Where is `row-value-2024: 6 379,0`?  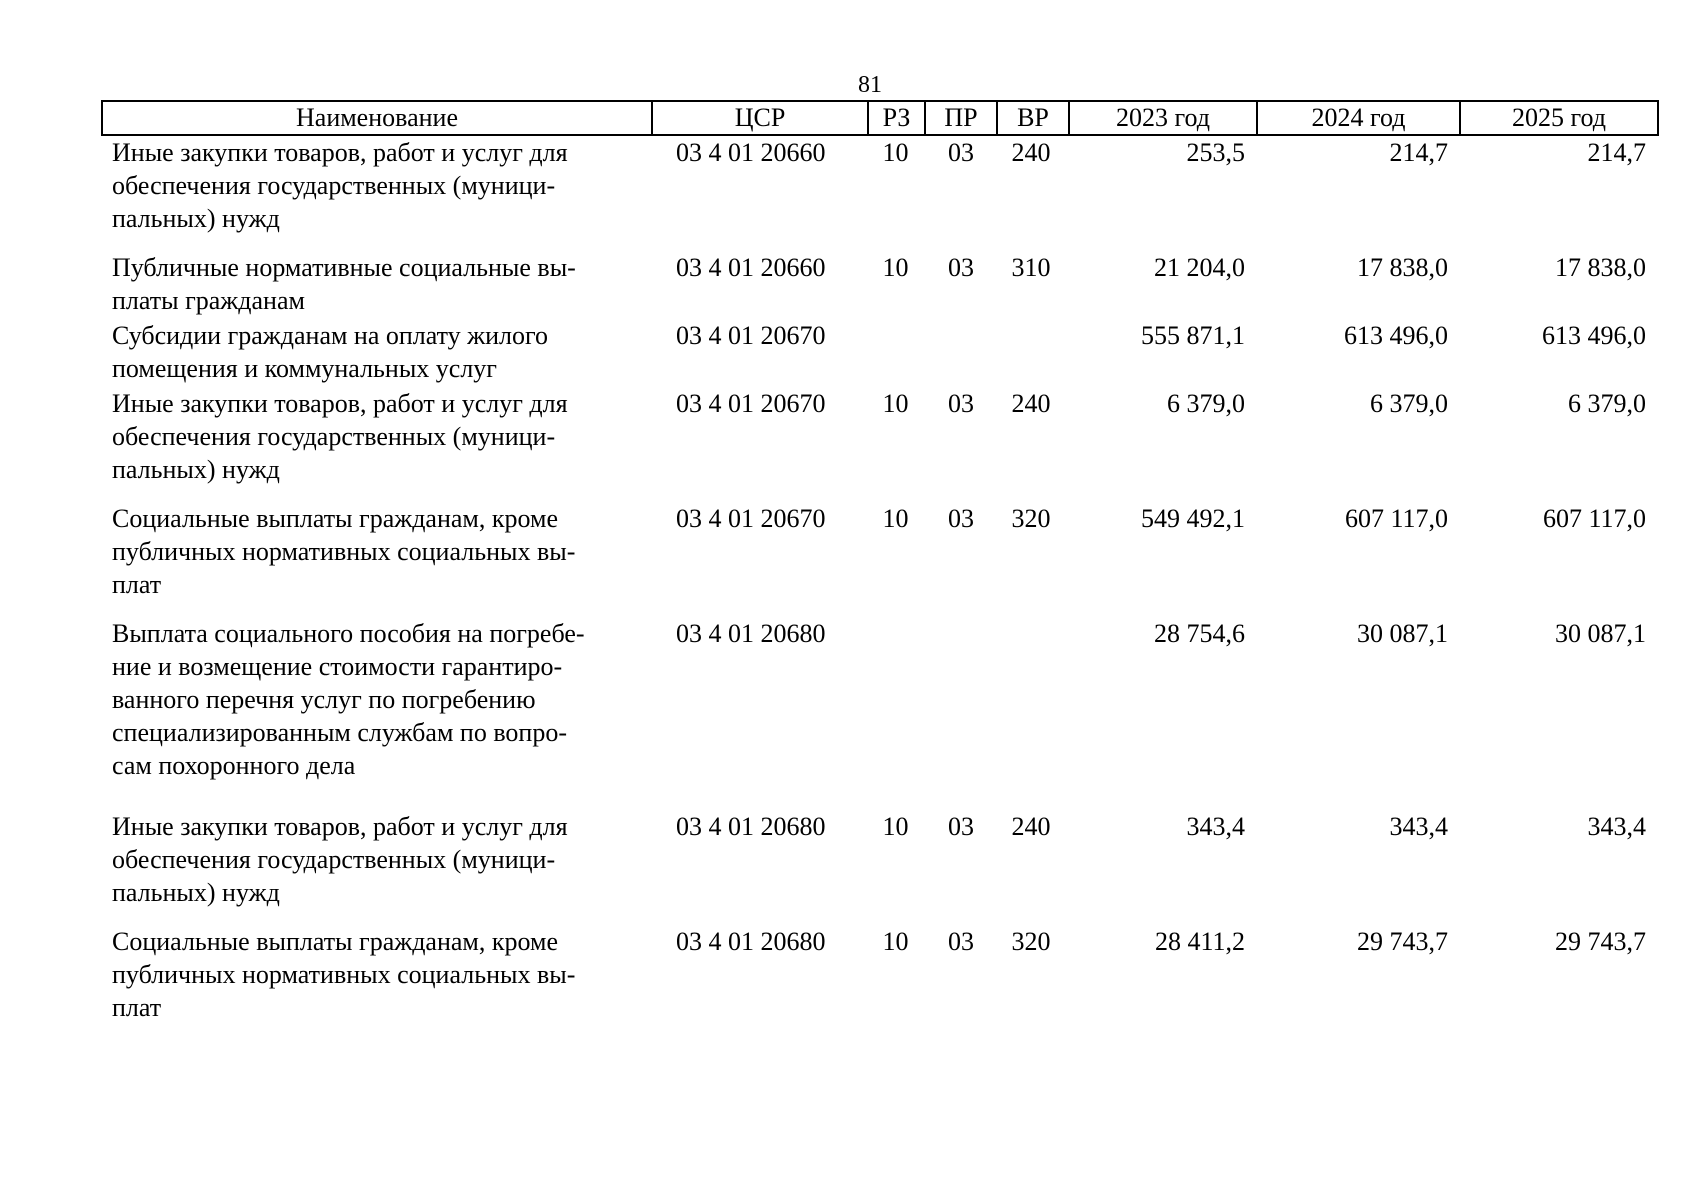
row-value-2024: 6 379,0 is located at coordinates (1409, 403).